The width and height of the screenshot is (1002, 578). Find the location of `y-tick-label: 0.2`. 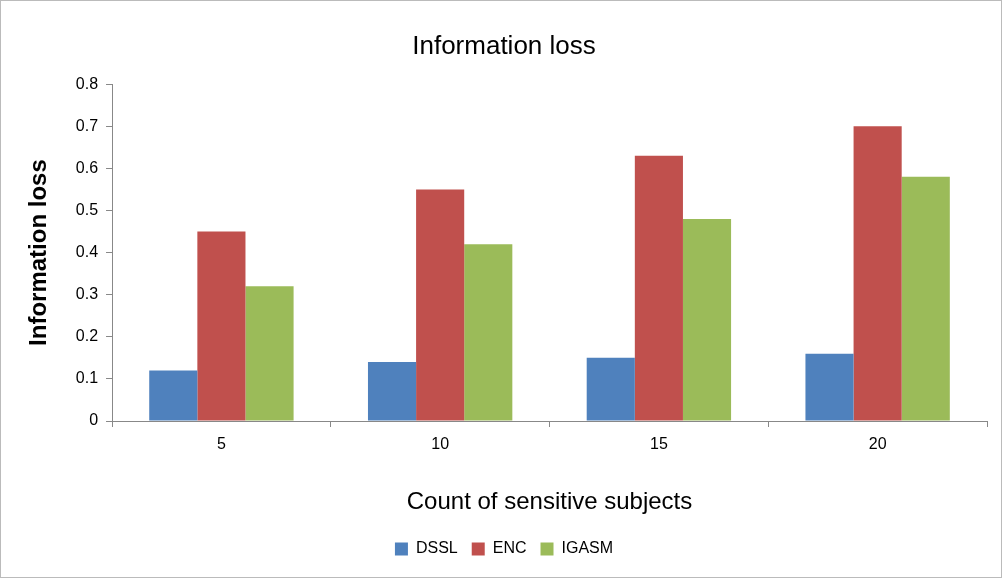

y-tick-label: 0.2 is located at coordinates (87, 336).